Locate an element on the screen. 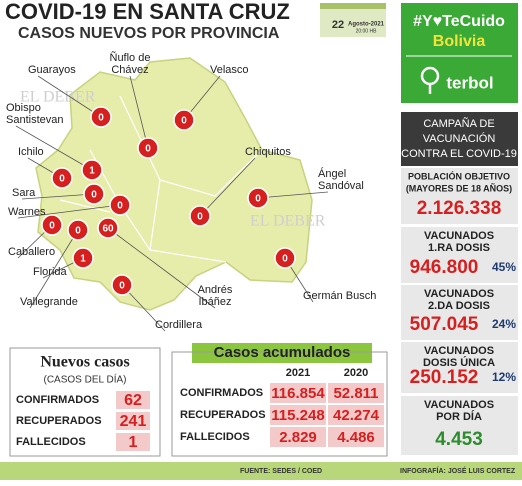 This screenshot has height=486, width=522. vaccination-label: DOSIS ÚNICA is located at coordinates (459, 362).